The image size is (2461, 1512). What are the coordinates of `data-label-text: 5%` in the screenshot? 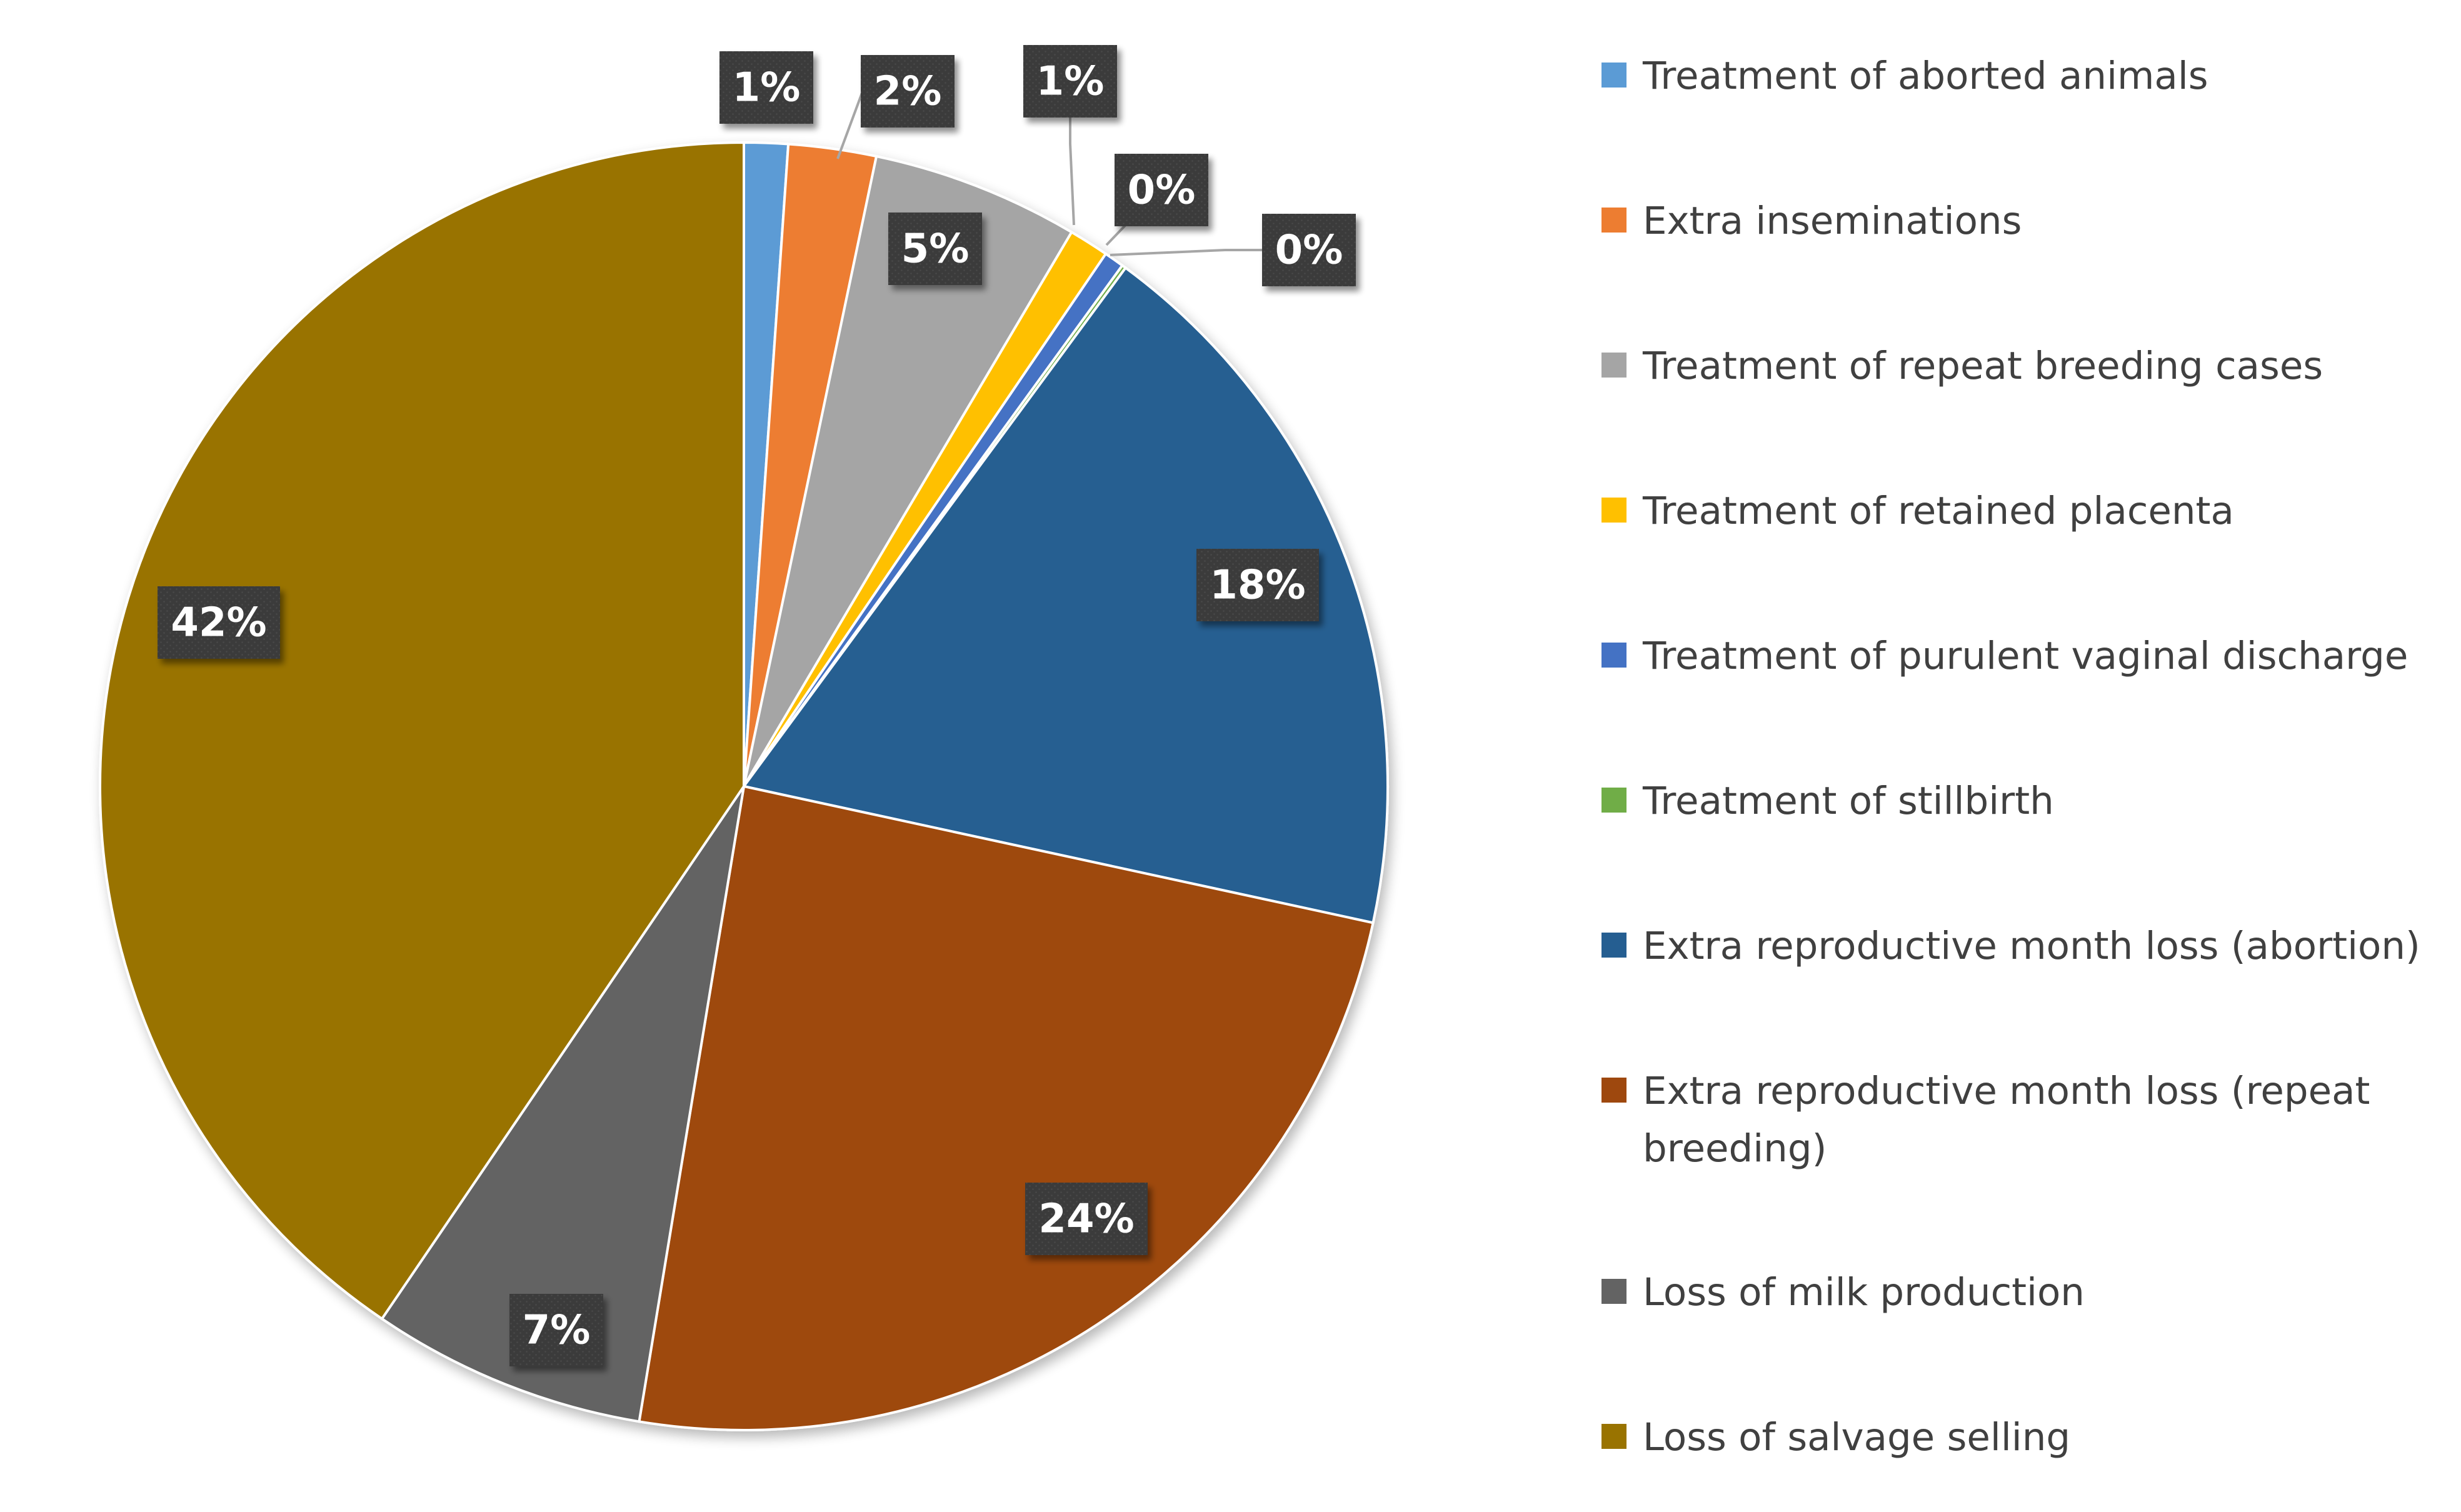 It's located at (936, 249).